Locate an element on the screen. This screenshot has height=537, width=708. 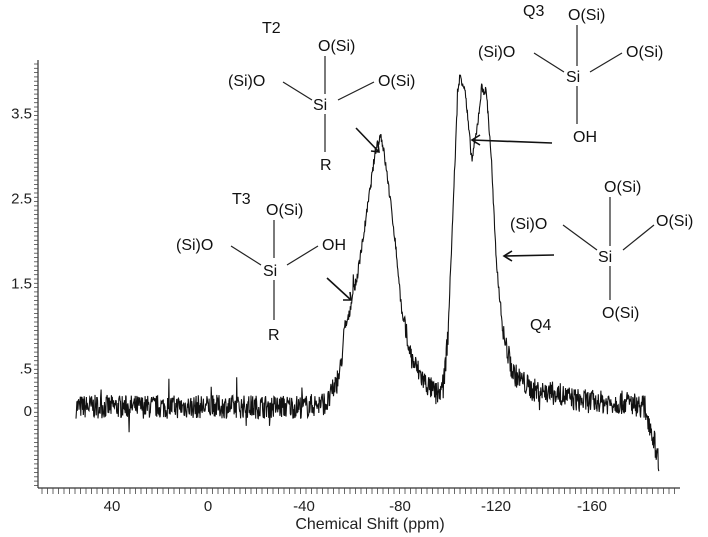
x-tick-label: 40 is located at coordinates (112, 506).